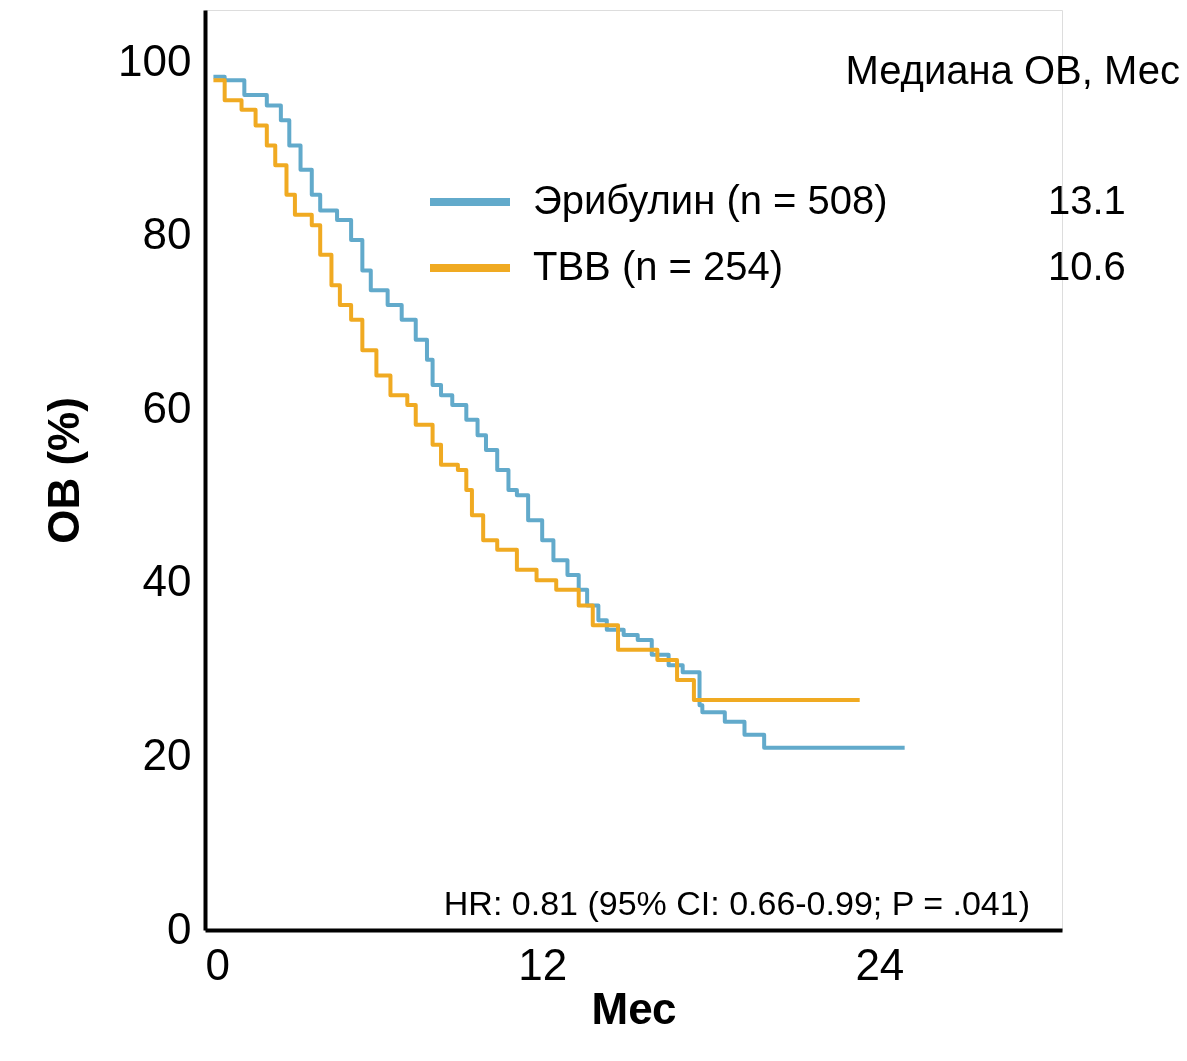  I want to click on y-axis-title: ОВ (%), so click(64, 470).